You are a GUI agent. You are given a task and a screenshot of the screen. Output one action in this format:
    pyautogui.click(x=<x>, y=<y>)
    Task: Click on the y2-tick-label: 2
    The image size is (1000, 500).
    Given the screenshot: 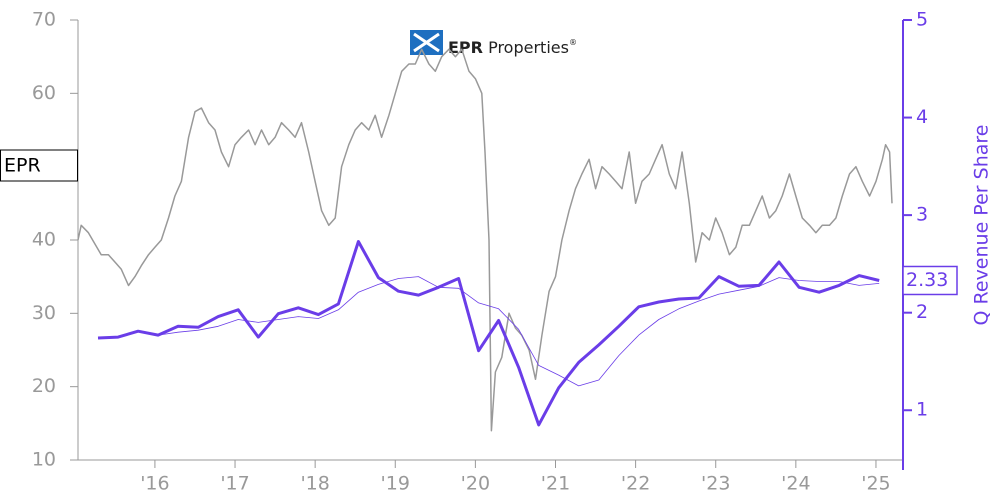 What is the action you would take?
    pyautogui.click(x=922, y=312)
    